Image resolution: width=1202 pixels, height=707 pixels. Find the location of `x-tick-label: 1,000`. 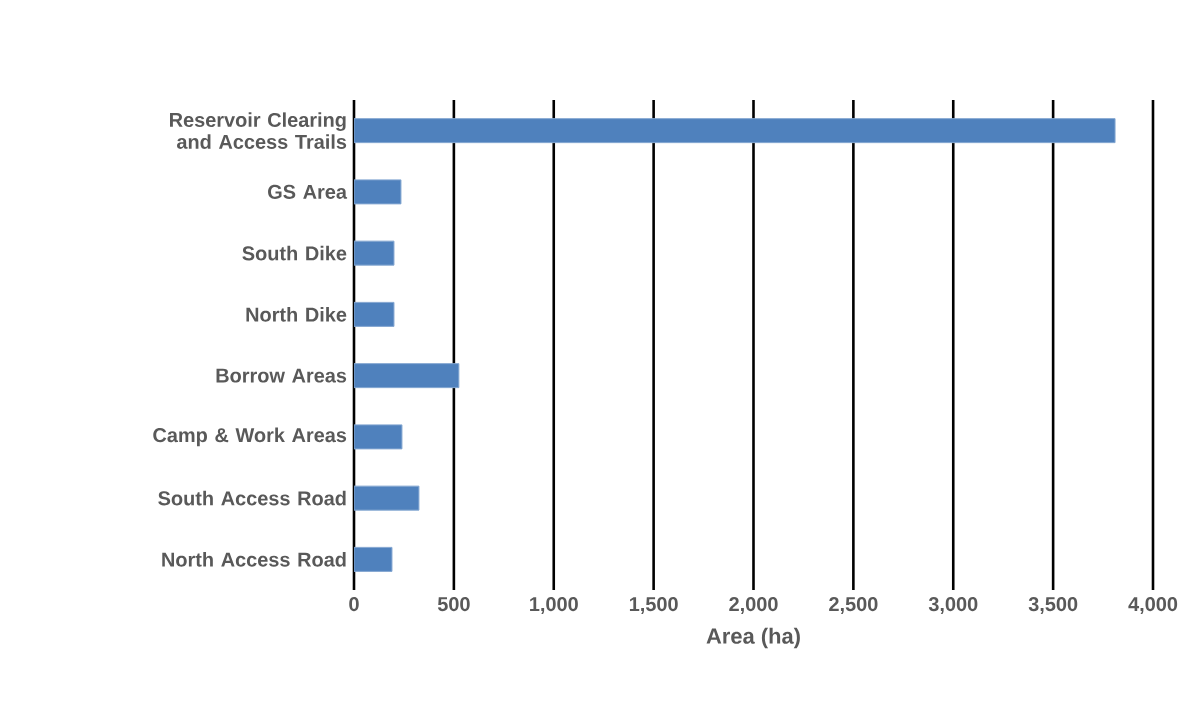

x-tick-label: 1,000 is located at coordinates (554, 606).